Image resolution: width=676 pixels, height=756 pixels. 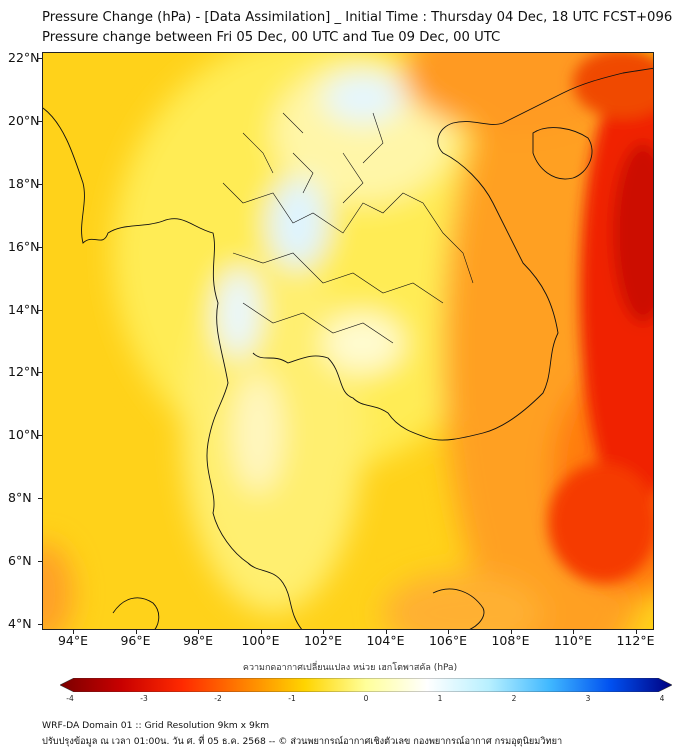 I want to click on colorbar-gradient, so click(x=366, y=685).